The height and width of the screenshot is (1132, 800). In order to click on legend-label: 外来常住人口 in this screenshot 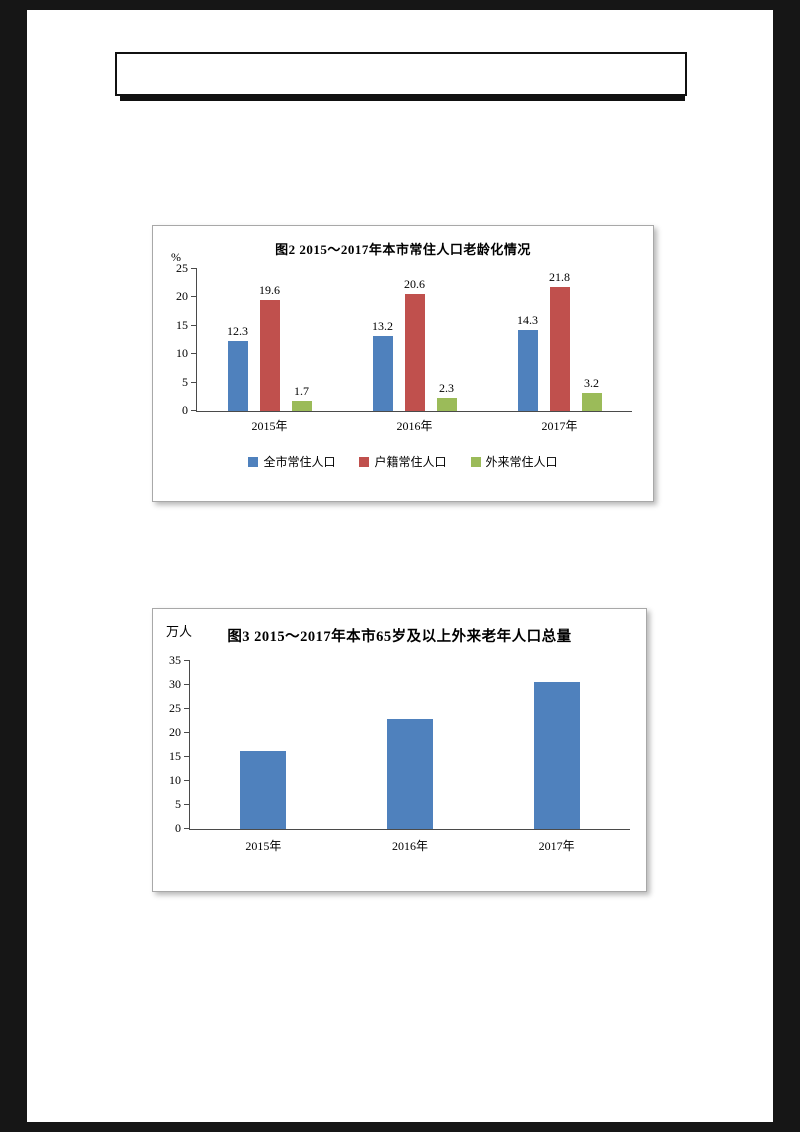, I will do `click(521, 462)`.